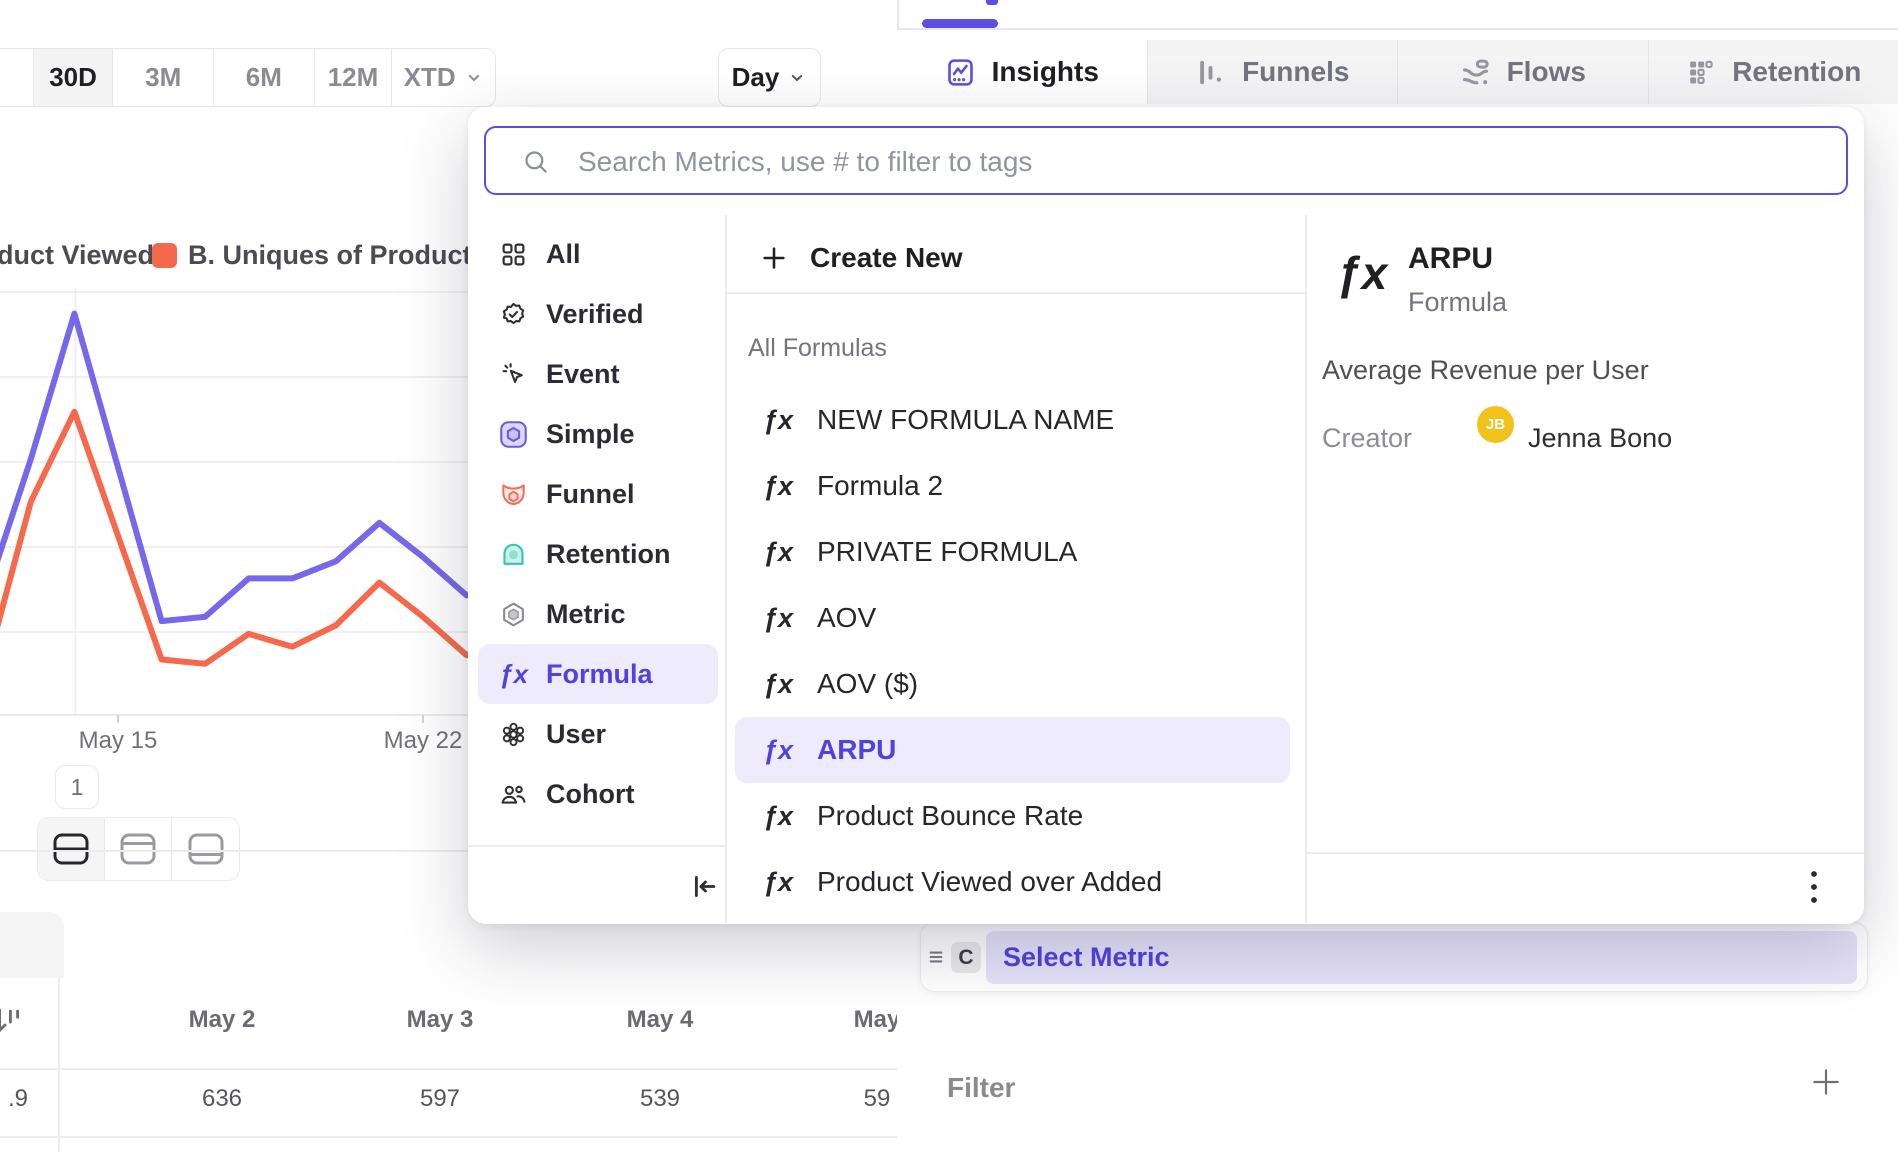 This screenshot has height=1152, width=1898. Describe the element at coordinates (966, 957) in the screenshot. I see `clause-letter-badge: C` at that location.